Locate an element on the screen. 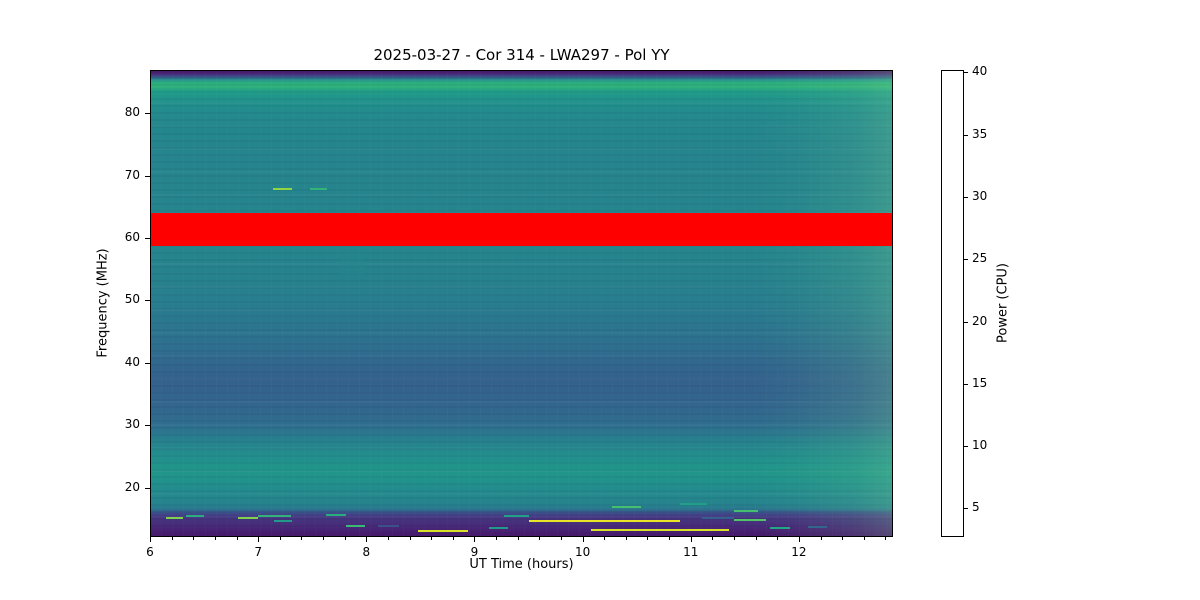 The height and width of the screenshot is (600, 1200). colorbar-tick-label: 5 is located at coordinates (976, 507).